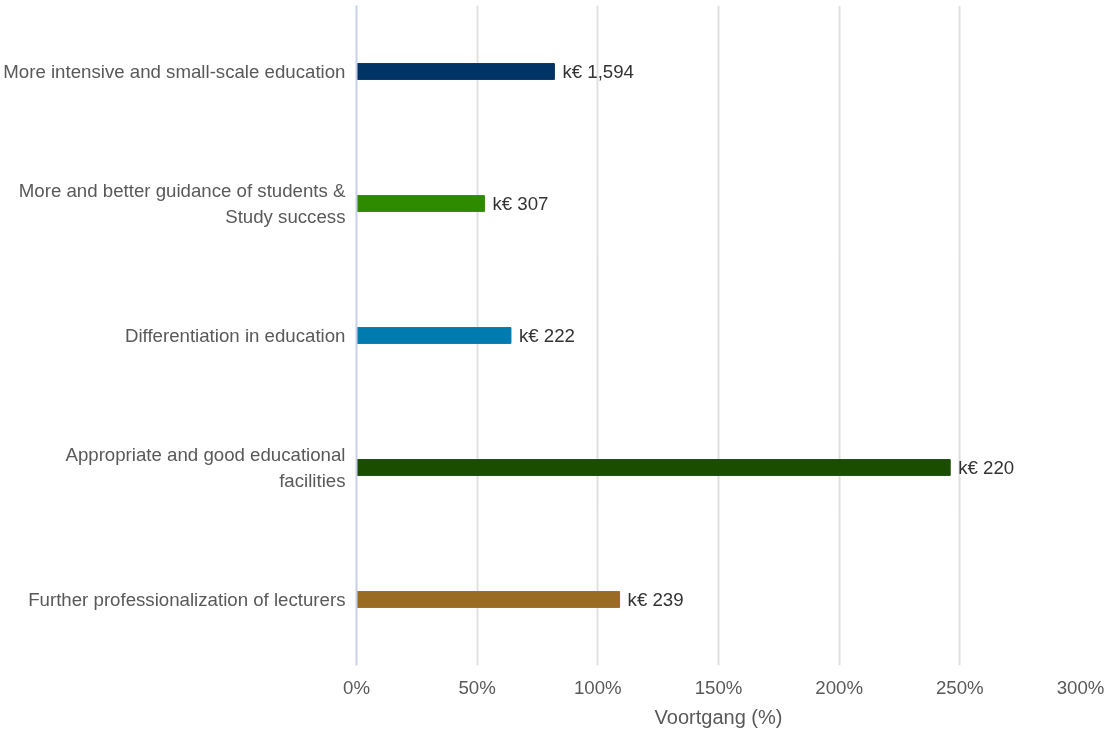 This screenshot has width=1120, height=738. Describe the element at coordinates (174, 71) in the screenshot. I see `y-tick-label: More intensive and small-scale education` at that location.